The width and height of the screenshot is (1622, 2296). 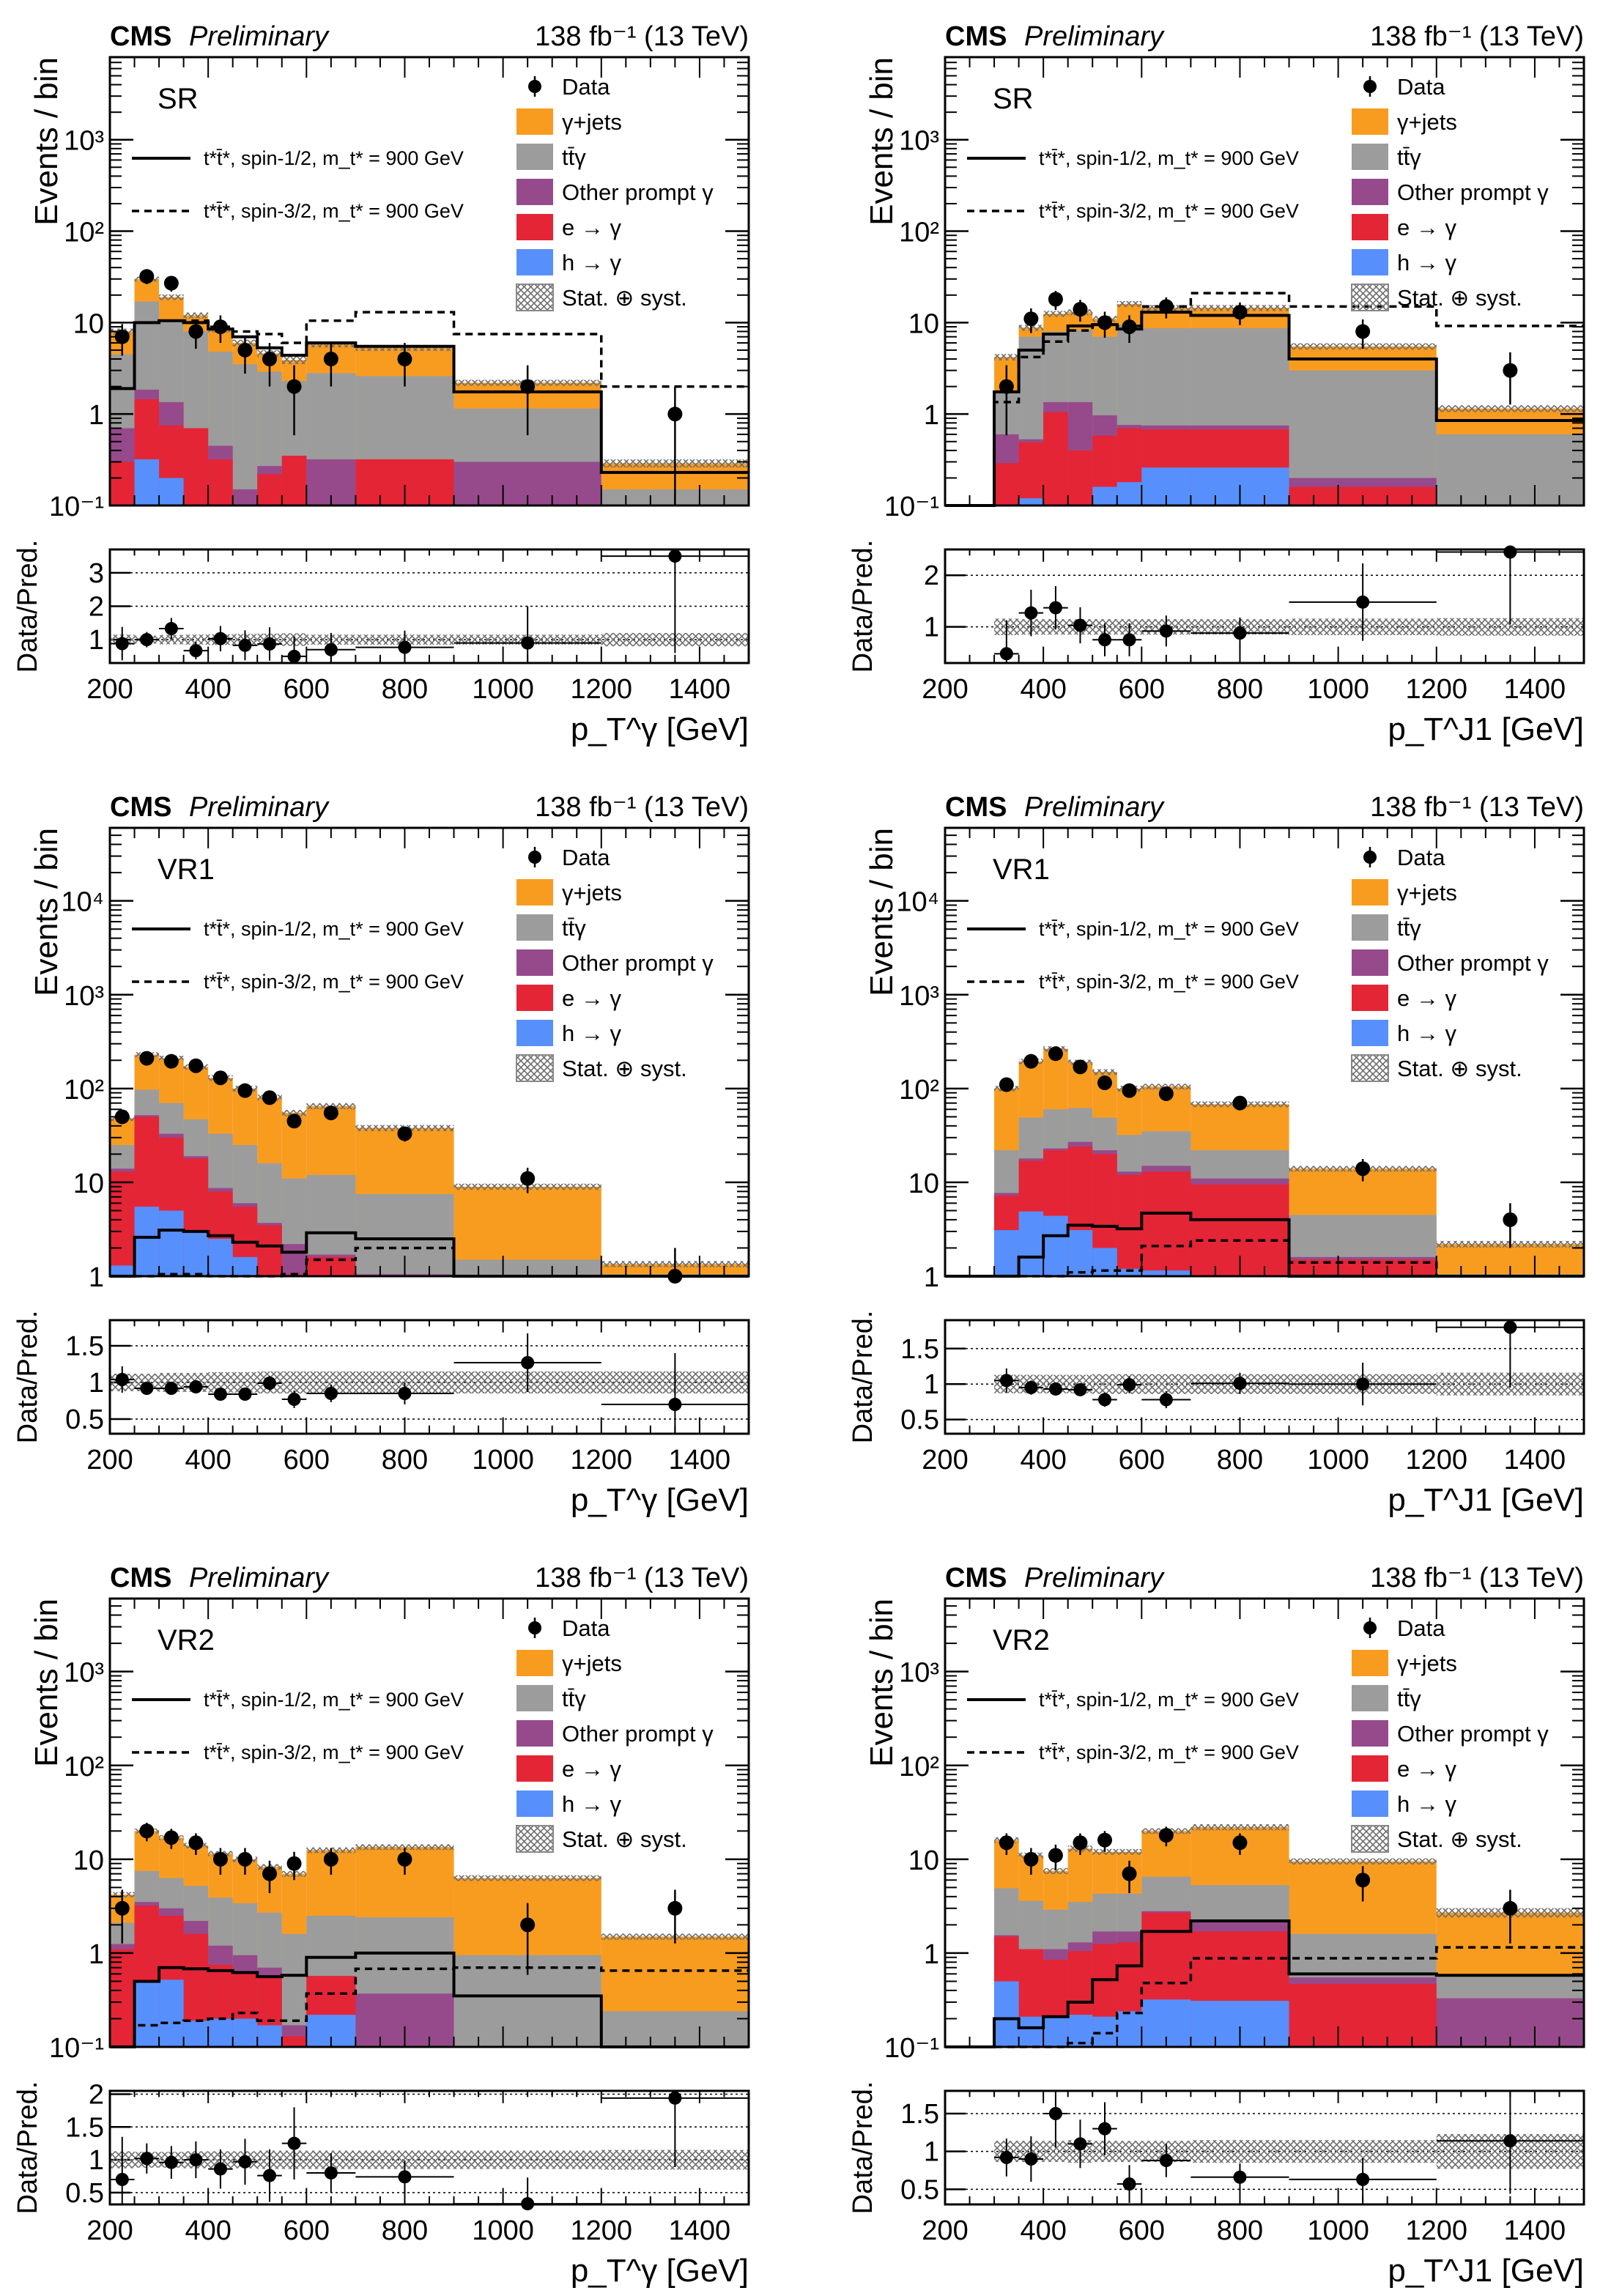 I want to click on ratio-plot-frame, so click(x=1264, y=606).